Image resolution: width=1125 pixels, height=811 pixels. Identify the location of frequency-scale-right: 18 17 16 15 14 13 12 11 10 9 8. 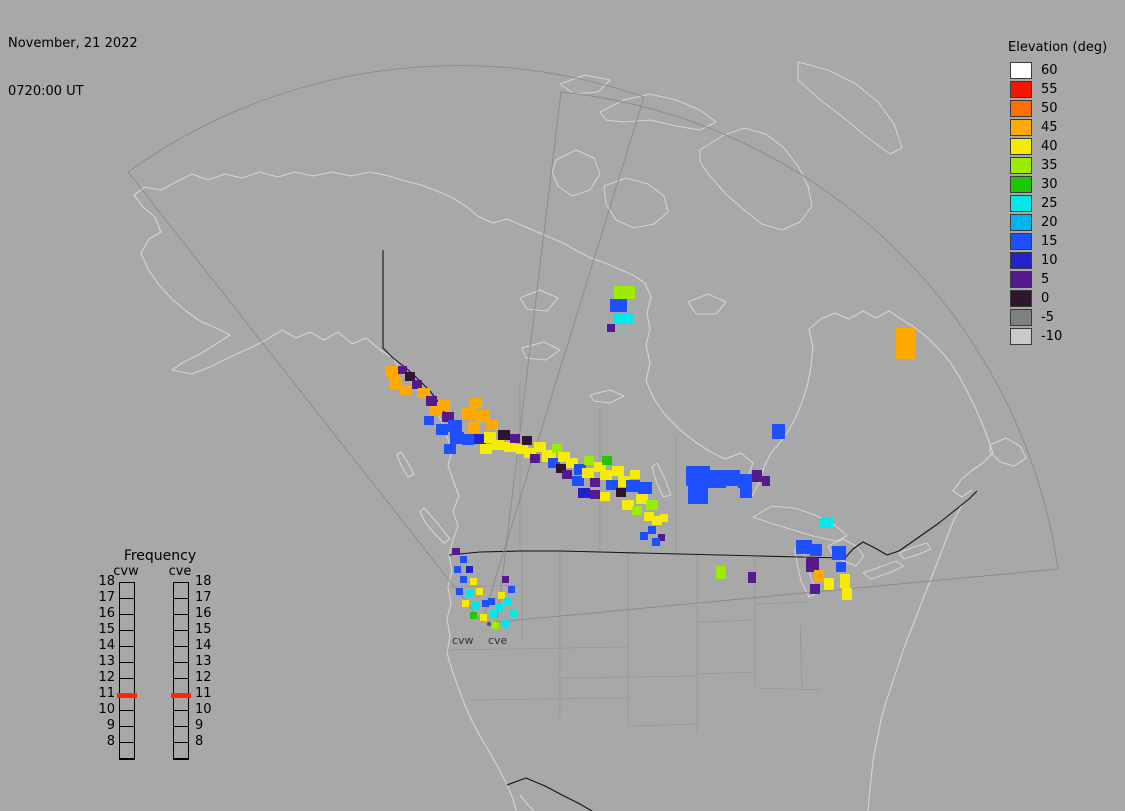
(205, 662).